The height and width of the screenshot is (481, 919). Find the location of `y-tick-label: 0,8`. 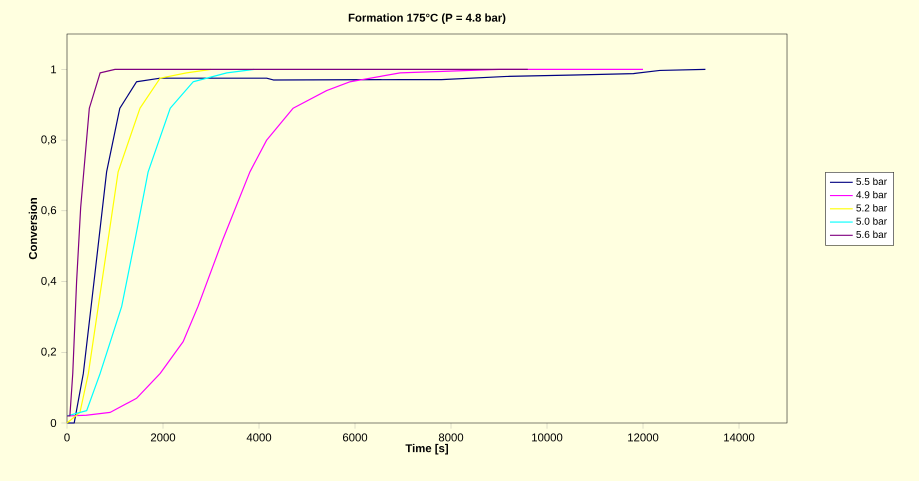

y-tick-label: 0,8 is located at coordinates (48, 140).